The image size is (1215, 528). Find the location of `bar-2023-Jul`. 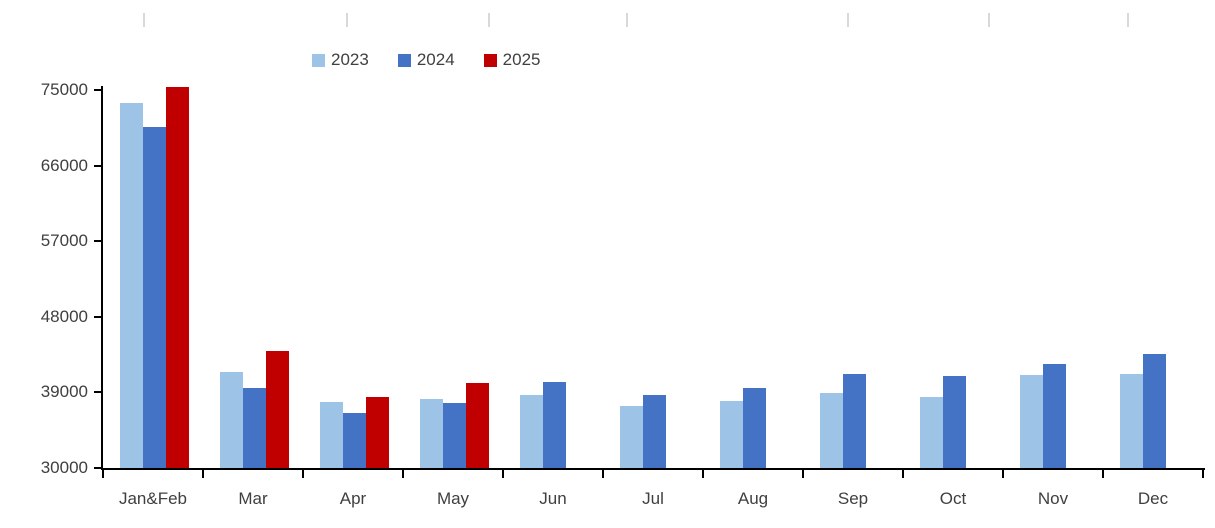

bar-2023-Jul is located at coordinates (631, 436).